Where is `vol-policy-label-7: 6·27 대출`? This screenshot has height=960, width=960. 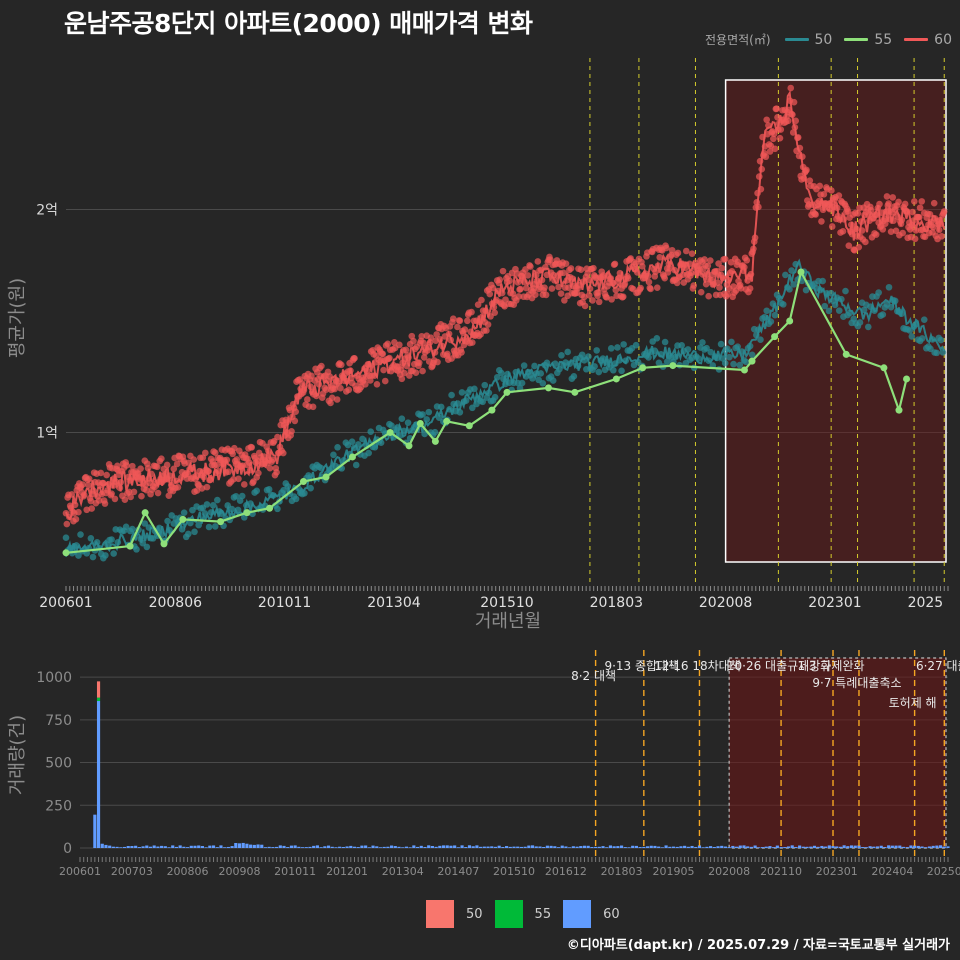
vol-policy-label-7: 6·27 대출 is located at coordinates (938, 666).